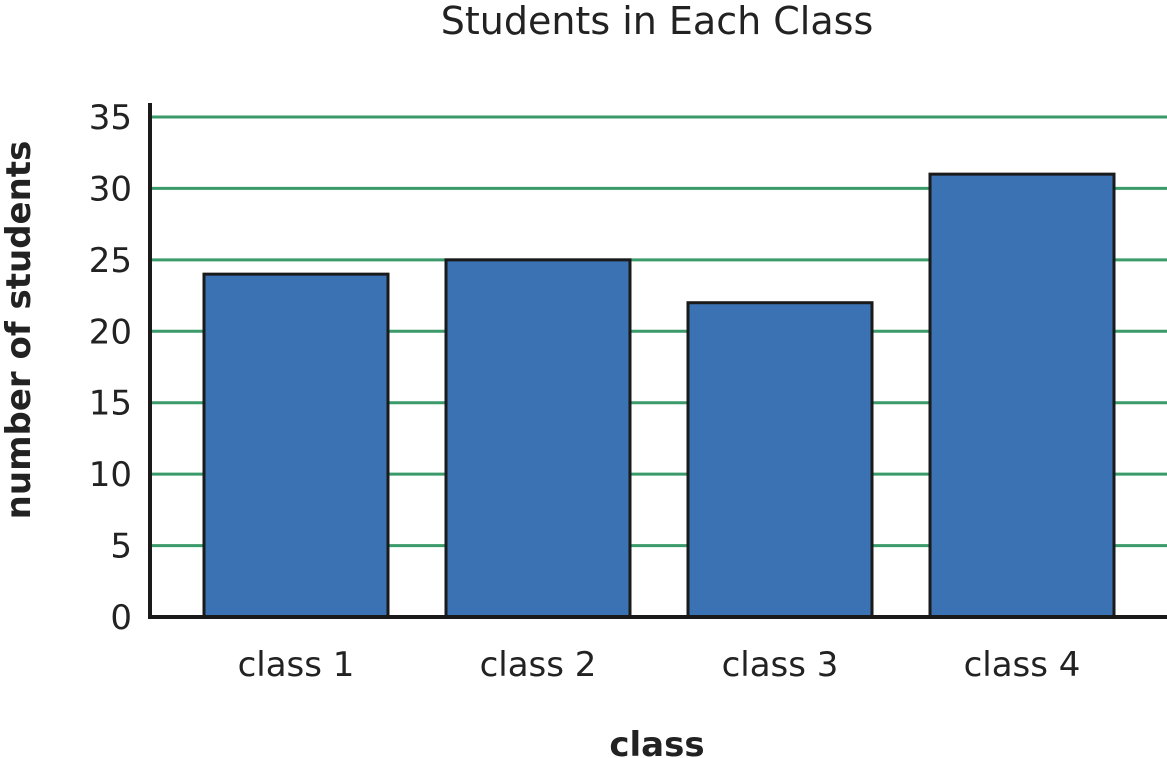 This screenshot has width=1167, height=758. I want to click on y-tick-label: 25, so click(110, 261).